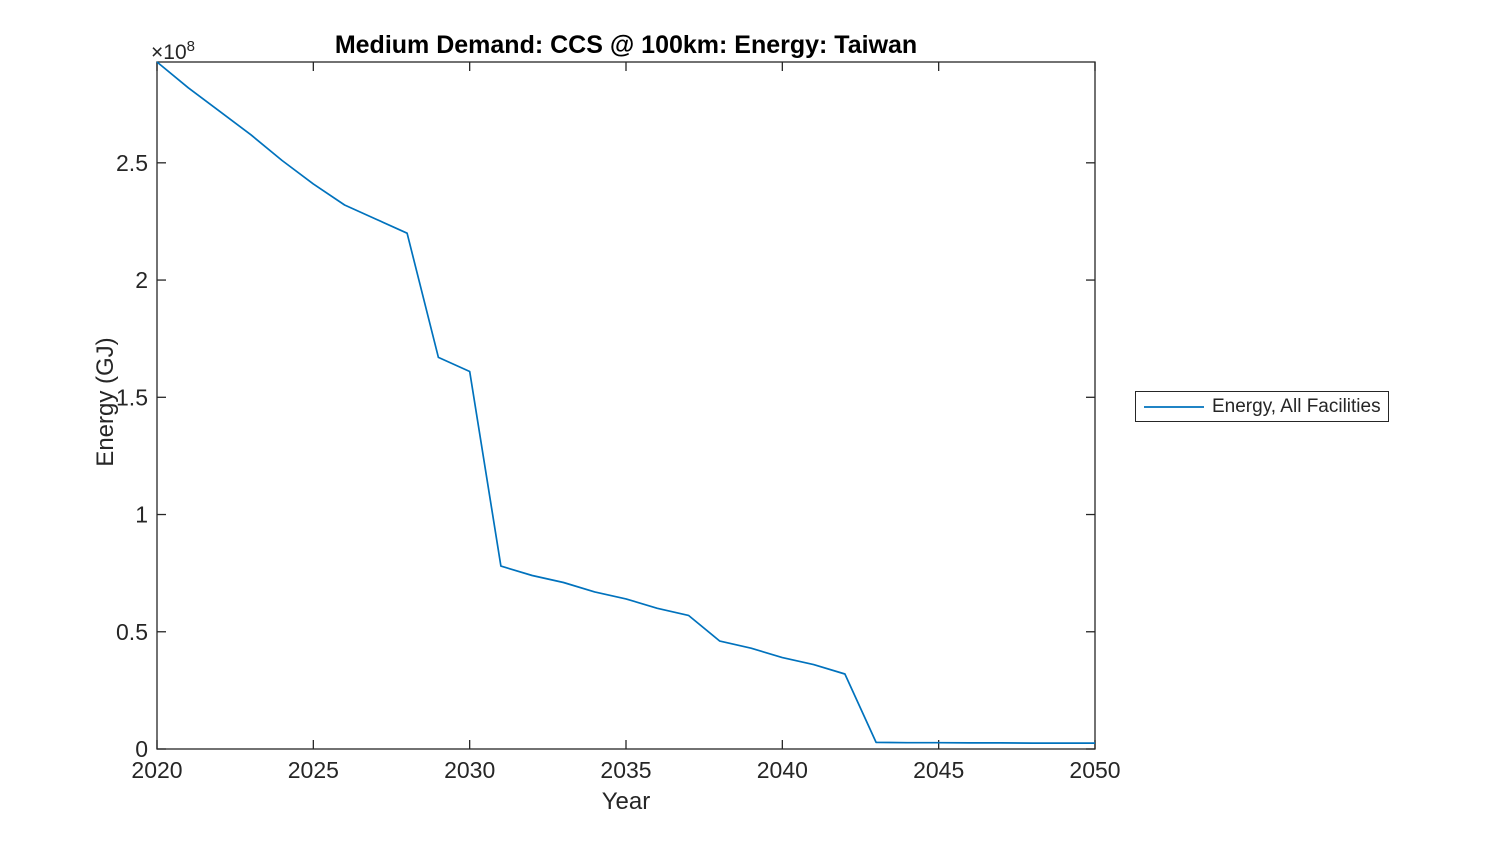 The height and width of the screenshot is (844, 1500). Describe the element at coordinates (105, 402) in the screenshot. I see `y-axis-label: Energy (GJ)` at that location.